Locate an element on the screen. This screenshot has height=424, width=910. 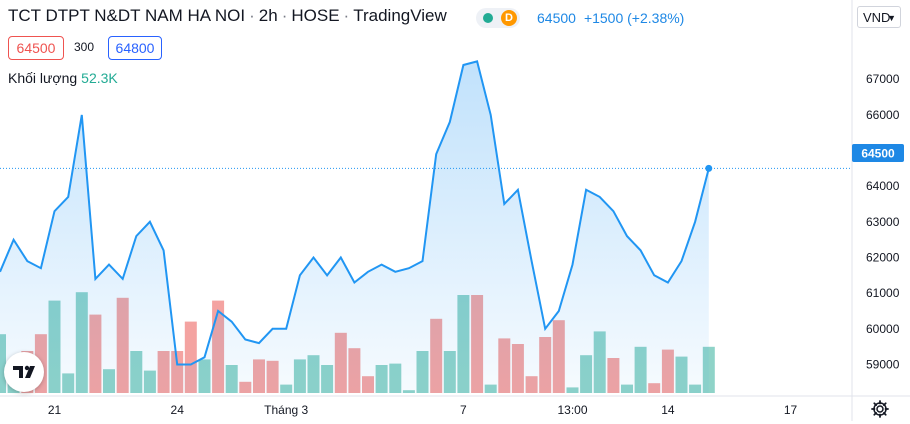
volume-legend: Khối lượng 52.3K is located at coordinates (63, 78).